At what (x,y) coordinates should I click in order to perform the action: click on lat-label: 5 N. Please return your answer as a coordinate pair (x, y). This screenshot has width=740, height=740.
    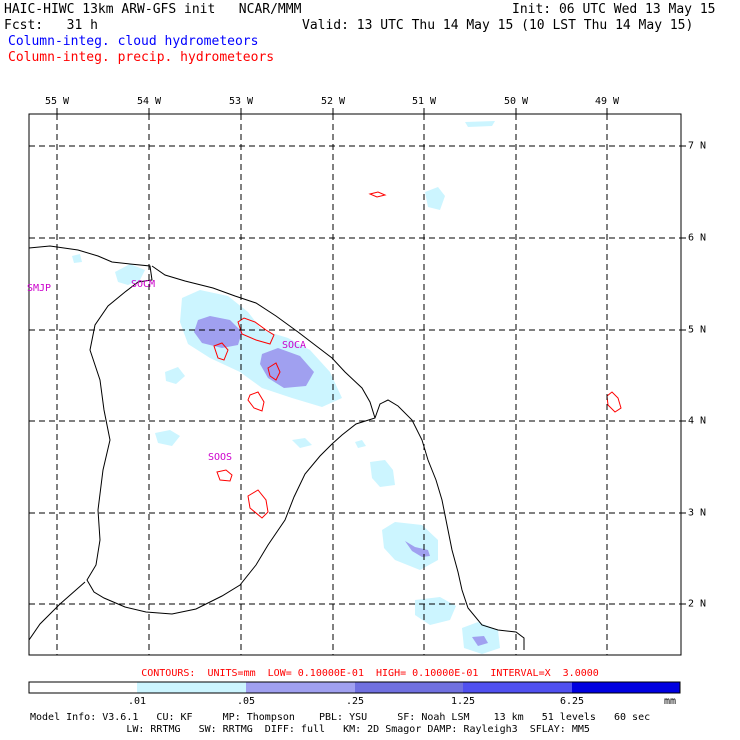
    Looking at the image, I should click on (697, 330).